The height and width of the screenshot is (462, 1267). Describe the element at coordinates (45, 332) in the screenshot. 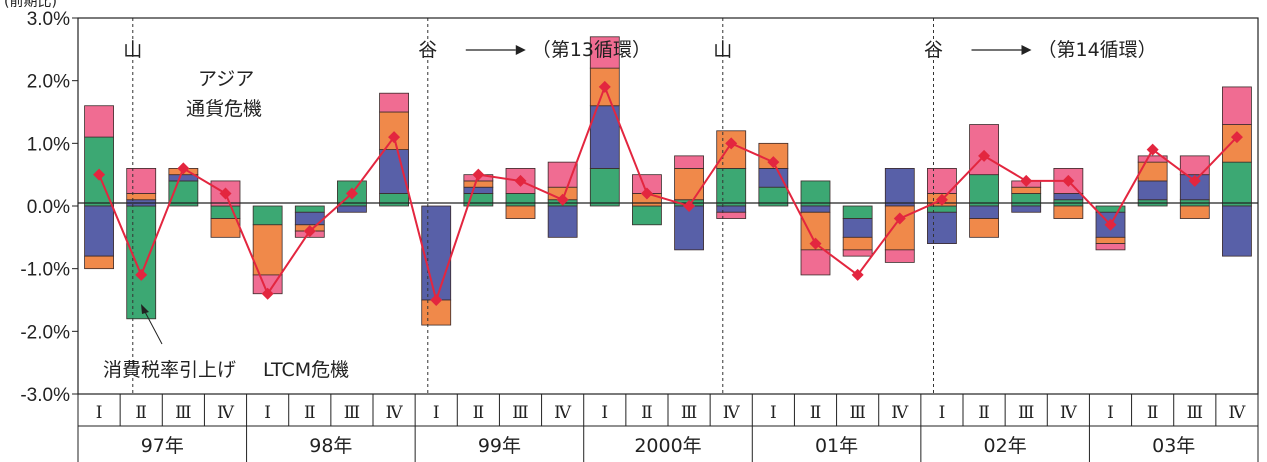

I see `y-tick-label: -2.0%` at that location.